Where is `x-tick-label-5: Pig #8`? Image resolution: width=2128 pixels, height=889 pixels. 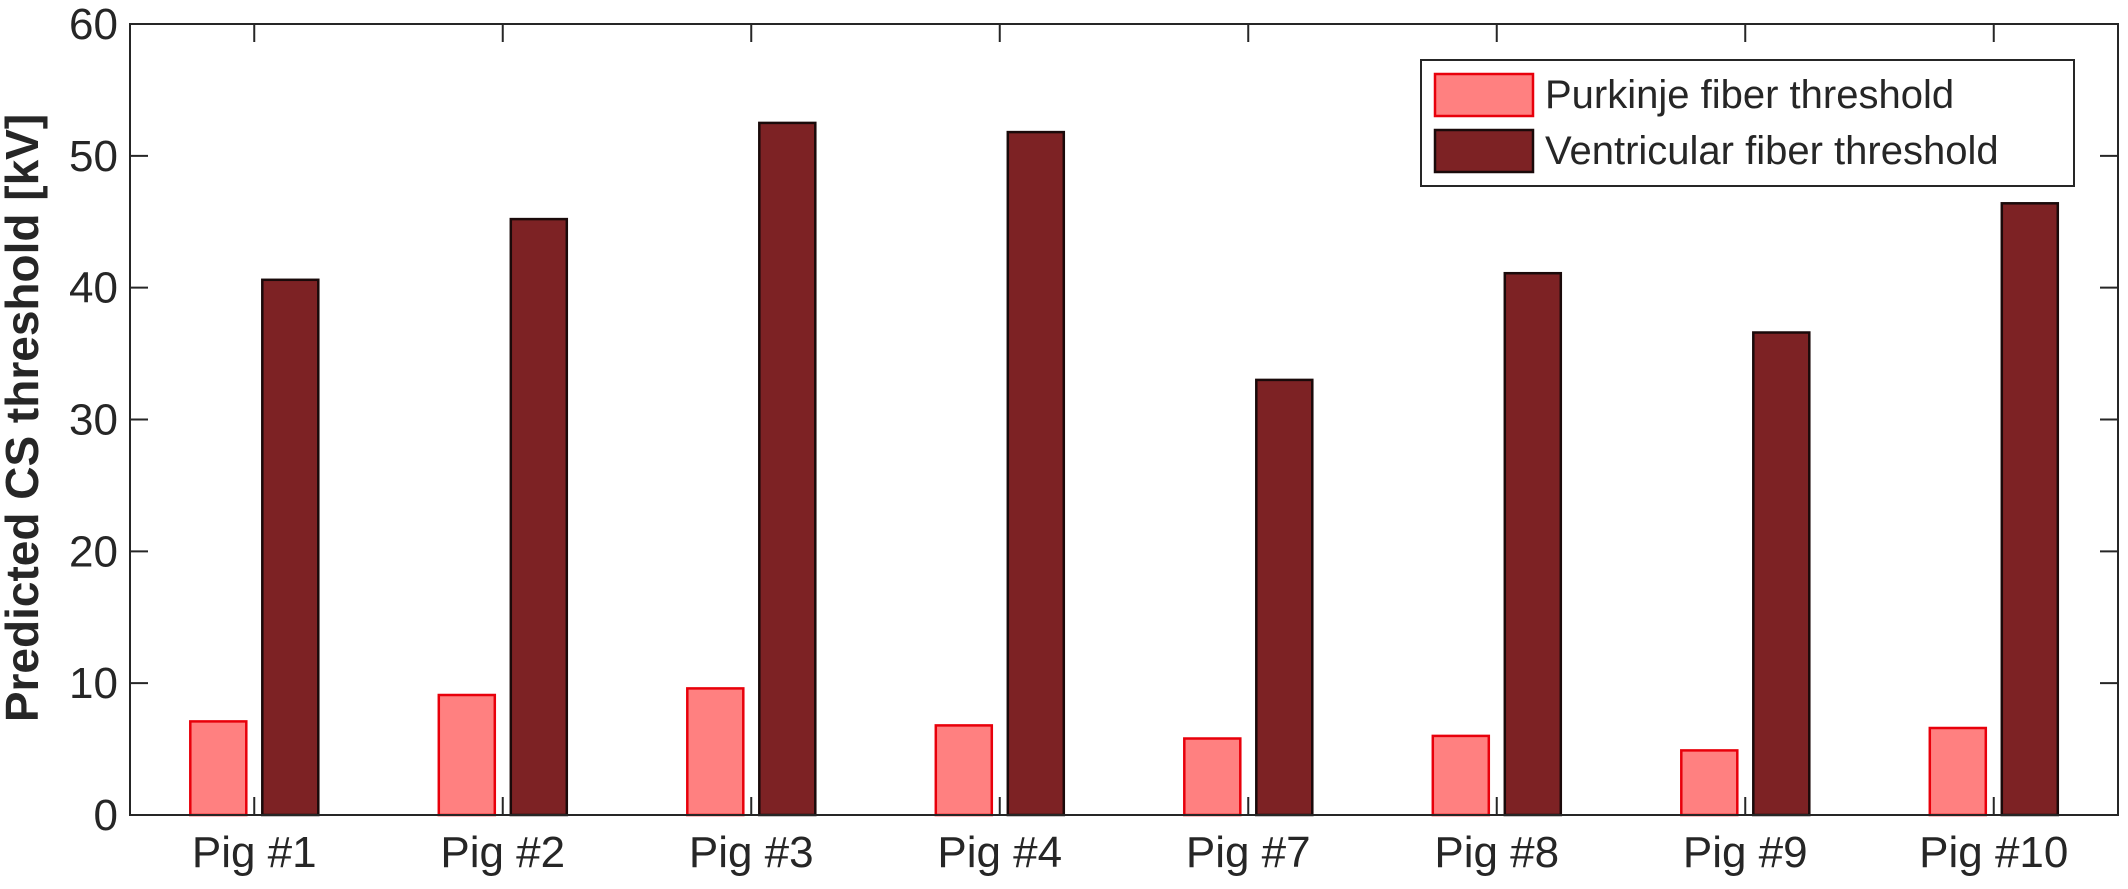
x-tick-label-5: Pig #8 is located at coordinates (1496, 852).